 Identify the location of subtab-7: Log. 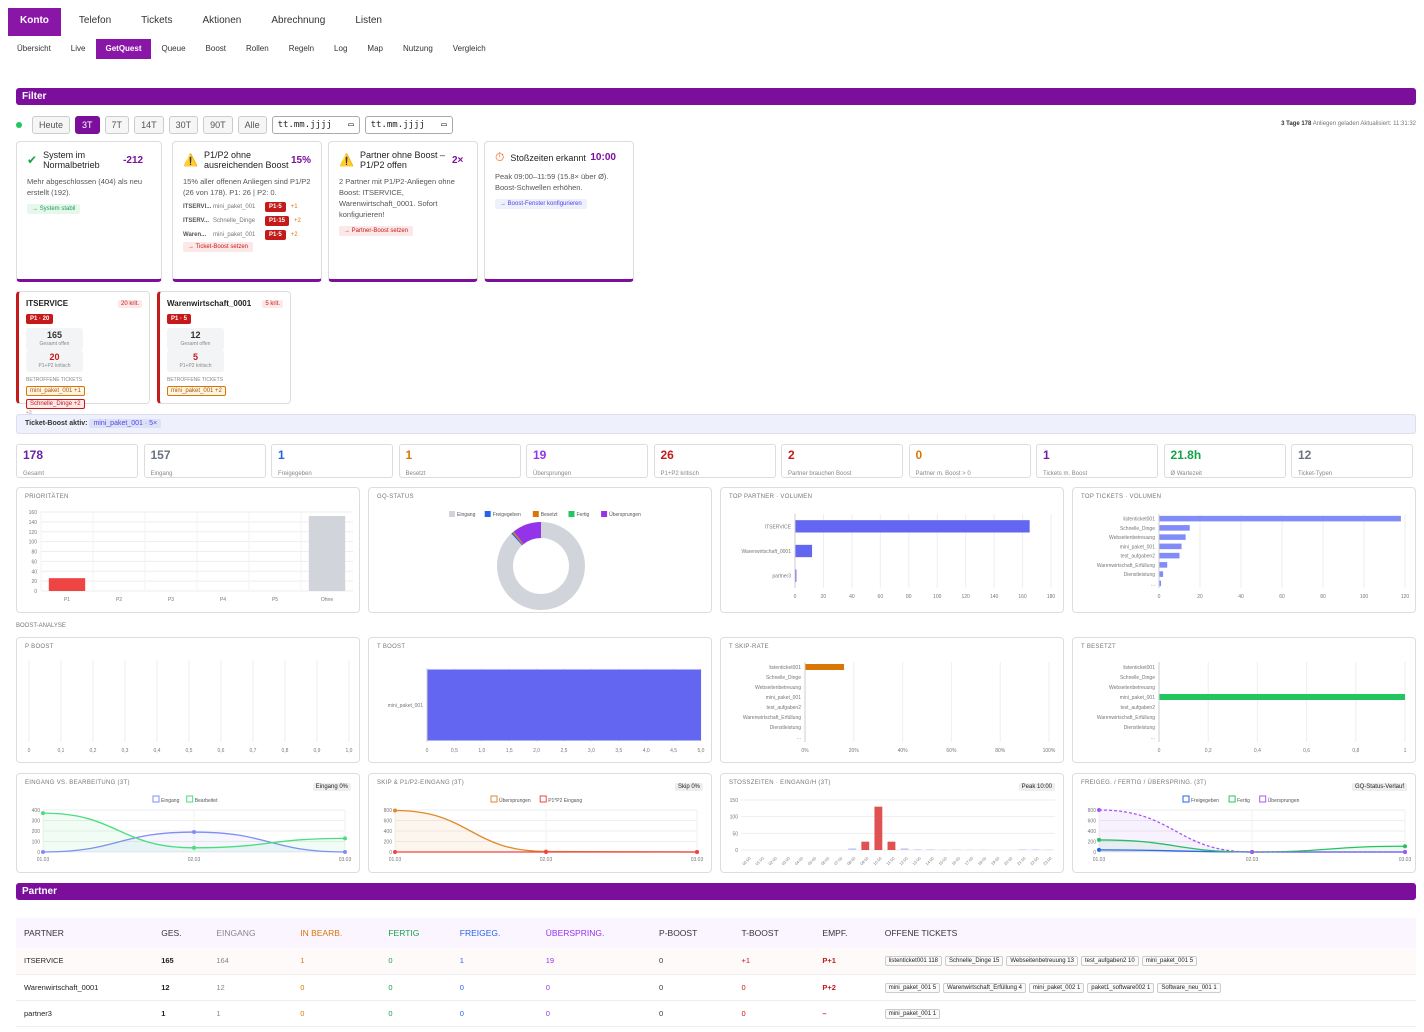
(341, 48).